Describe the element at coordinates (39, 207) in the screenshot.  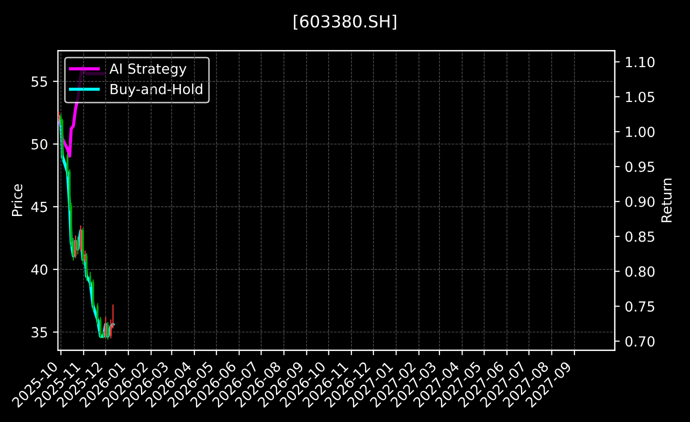
I see `y-tick-label: 45` at that location.